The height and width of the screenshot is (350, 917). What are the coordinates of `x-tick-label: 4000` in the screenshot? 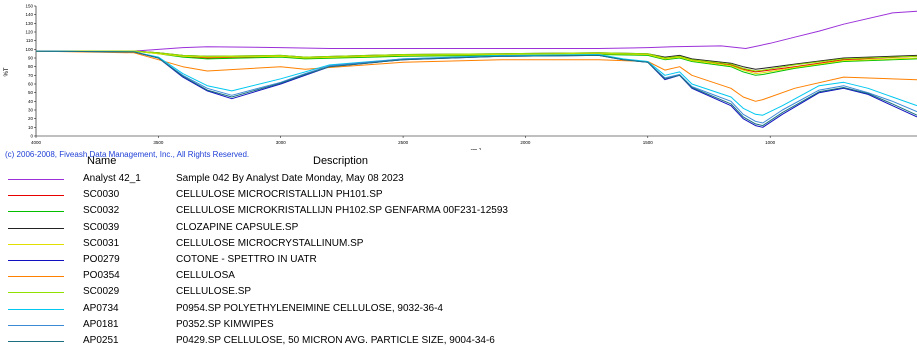 It's located at (36, 142).